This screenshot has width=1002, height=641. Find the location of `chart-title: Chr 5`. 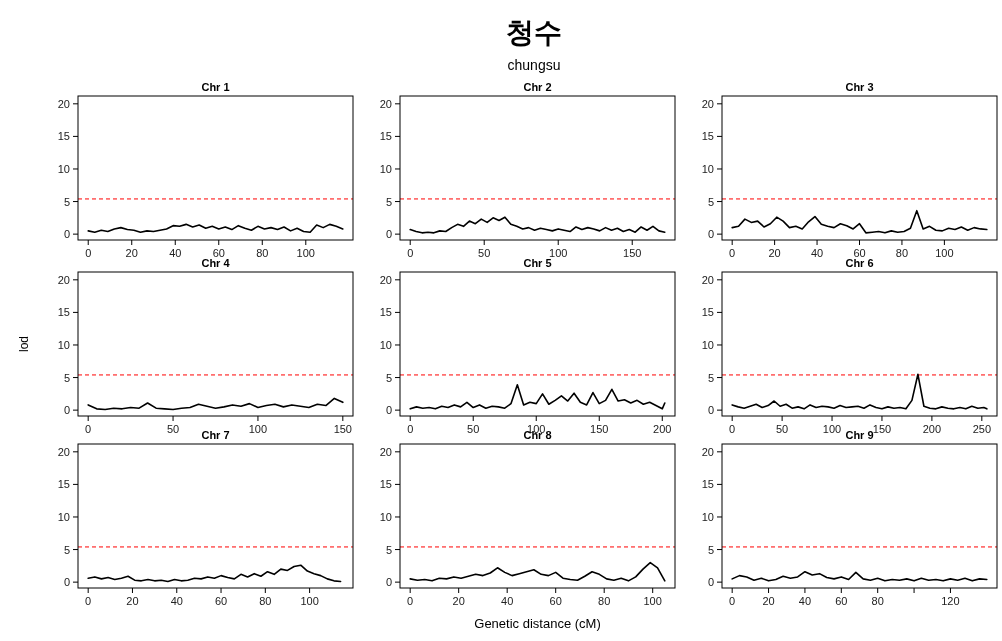

chart-title: Chr 5 is located at coordinates (537, 263).